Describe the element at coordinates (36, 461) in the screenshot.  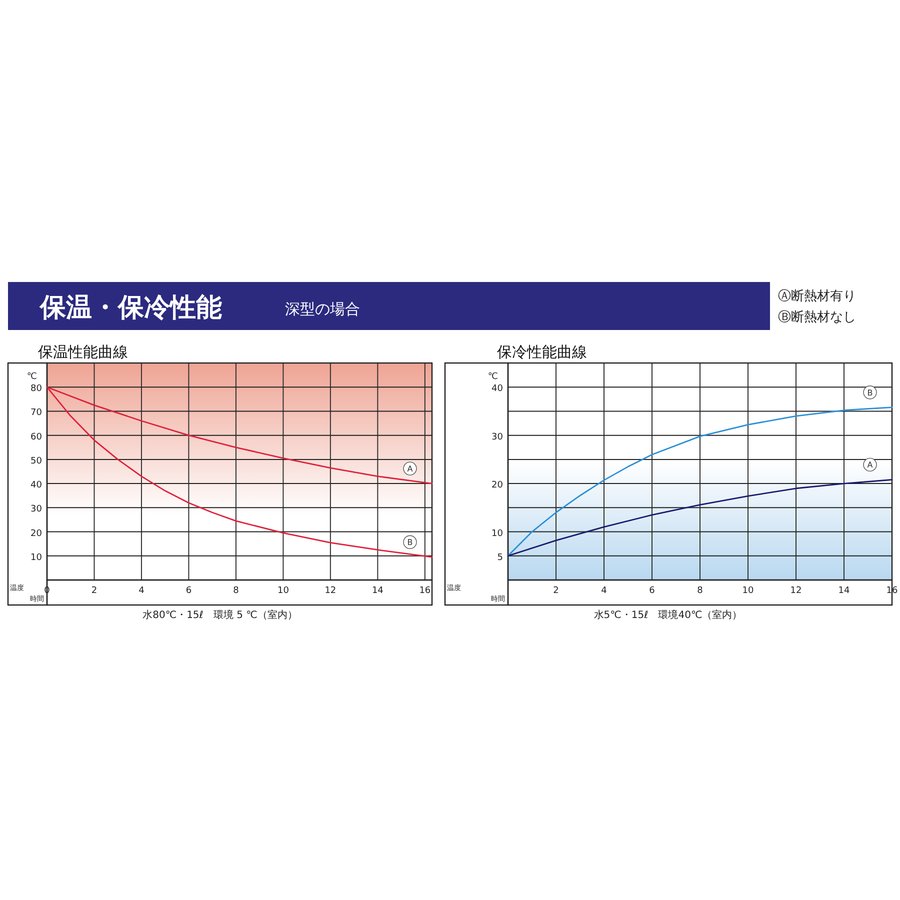
I see `y-tick-label: 50` at that location.